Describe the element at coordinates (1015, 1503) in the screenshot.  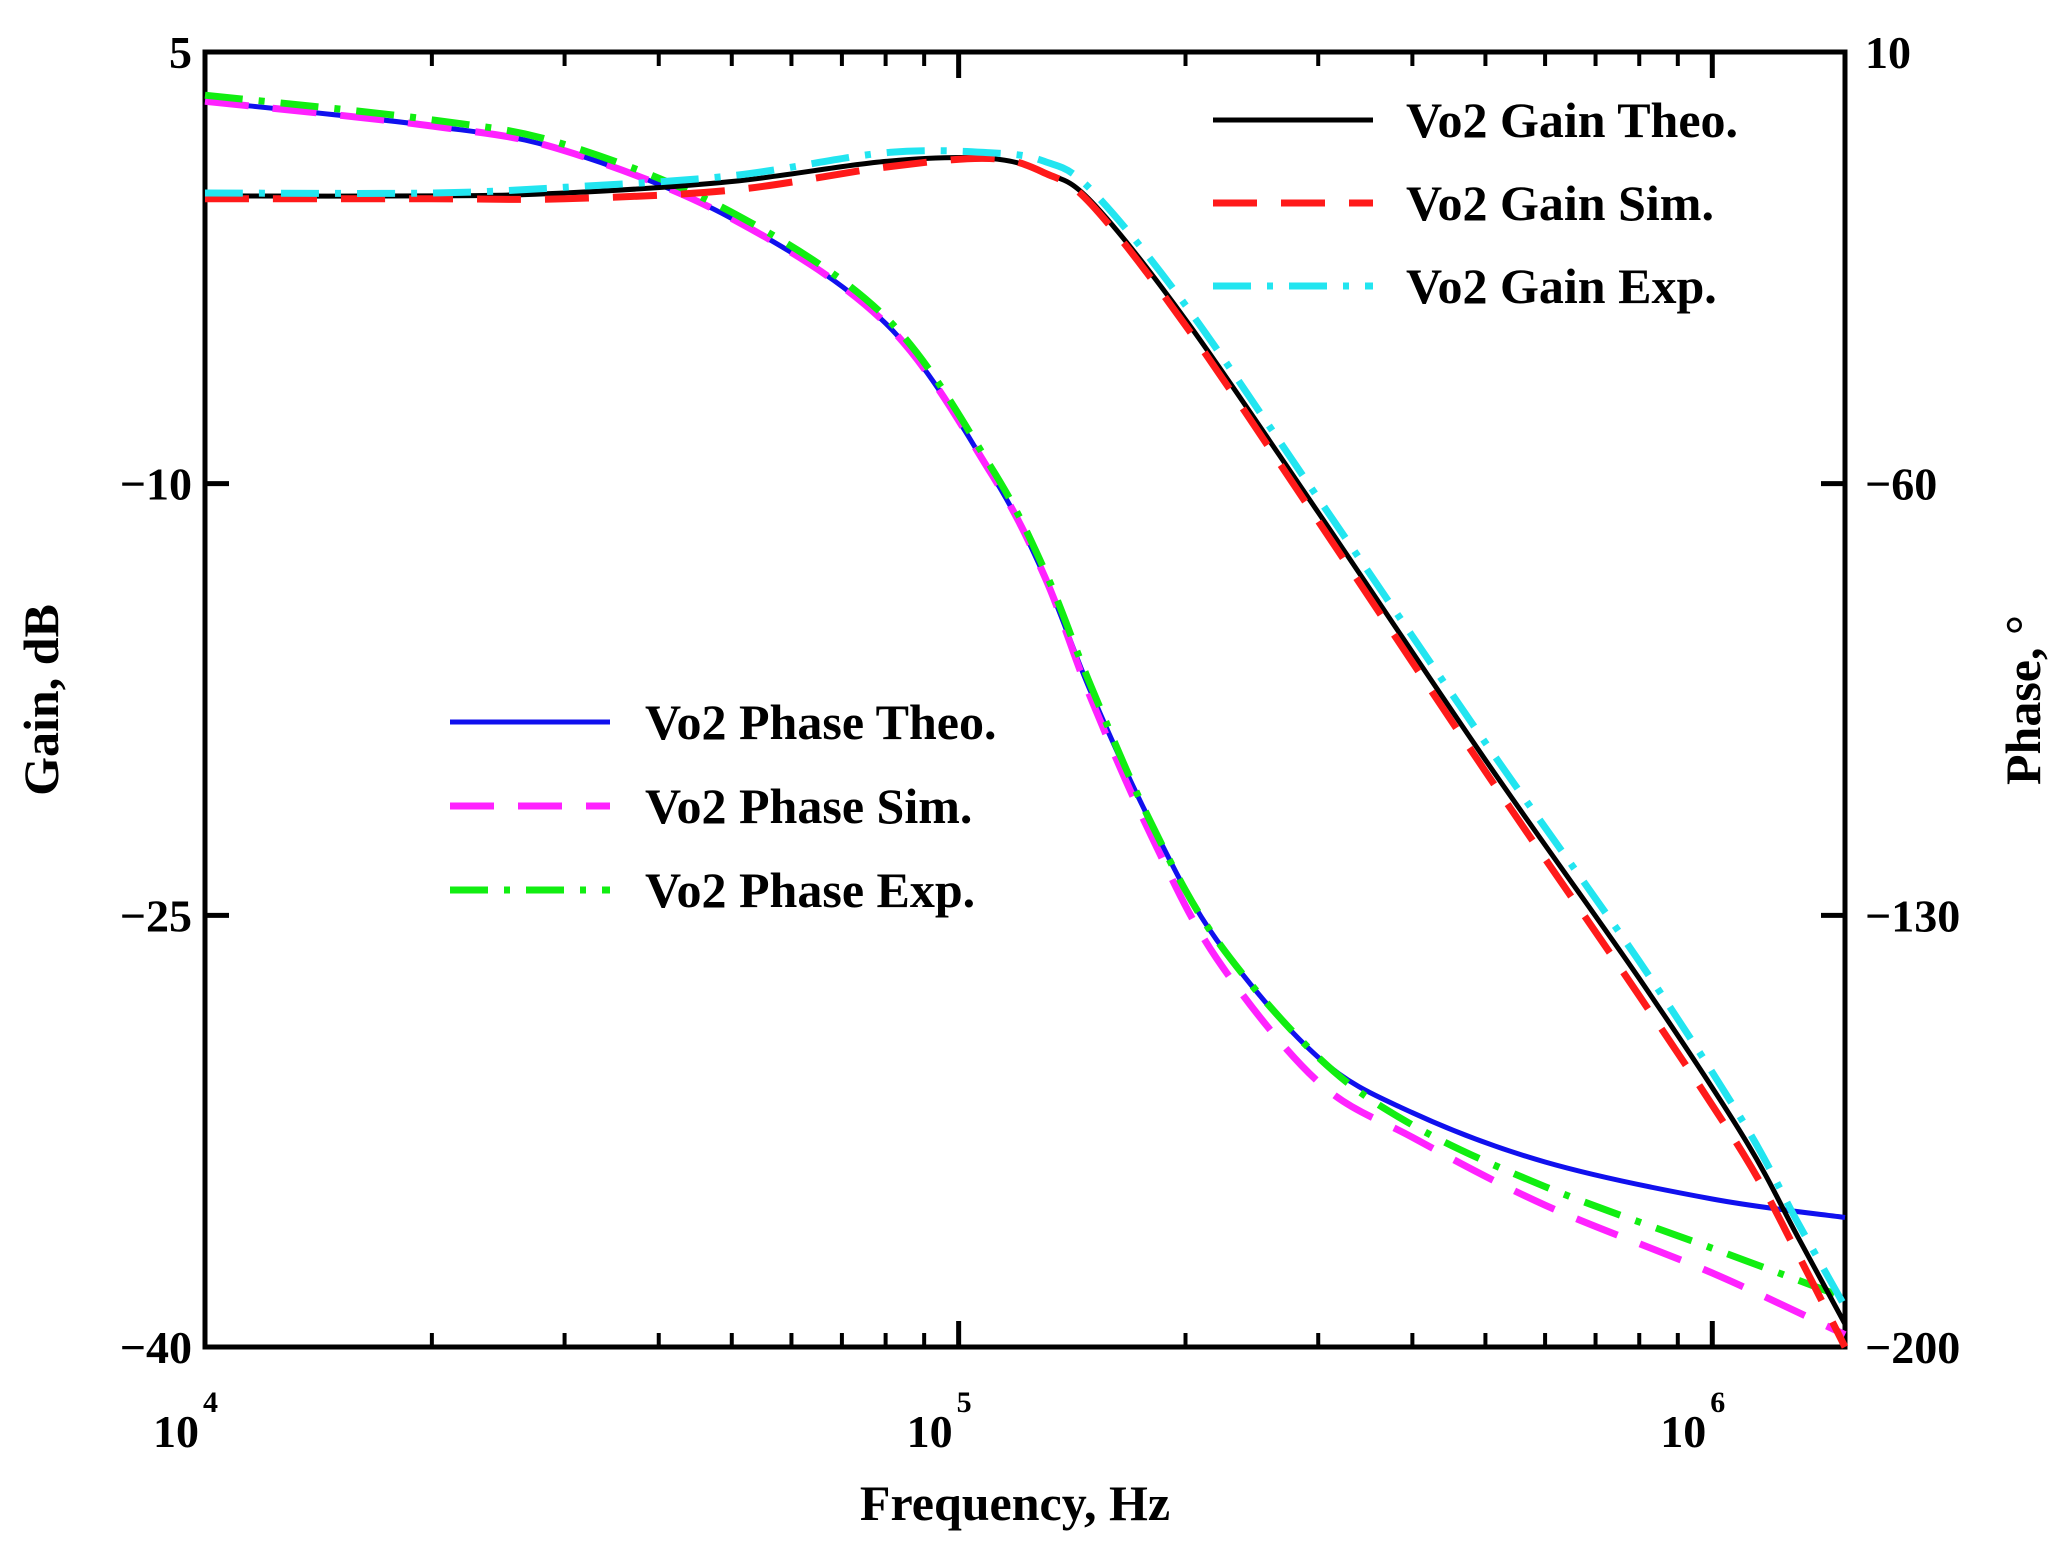
I see `x-axis-title: Frequency, Hz` at that location.